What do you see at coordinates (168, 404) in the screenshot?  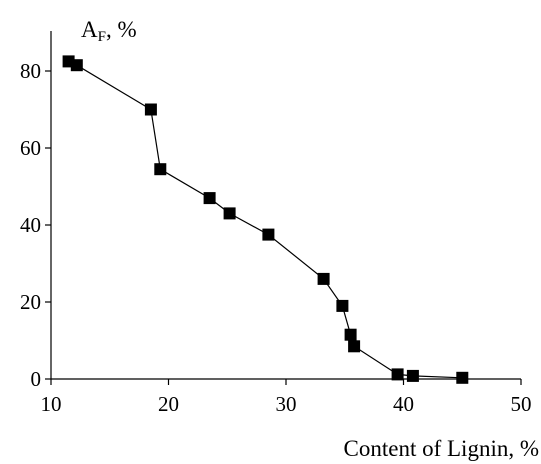 I see `x-tick-label: 20` at bounding box center [168, 404].